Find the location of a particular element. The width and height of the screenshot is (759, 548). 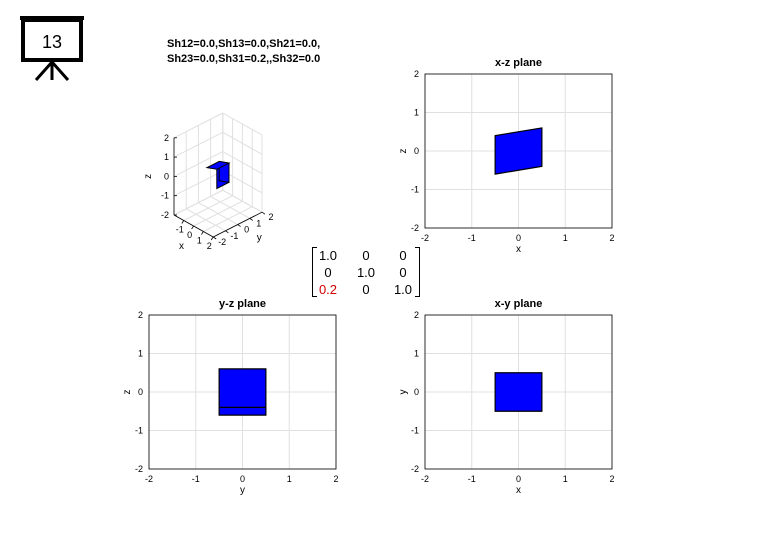

cube-top-face is located at coordinates (218, 165).